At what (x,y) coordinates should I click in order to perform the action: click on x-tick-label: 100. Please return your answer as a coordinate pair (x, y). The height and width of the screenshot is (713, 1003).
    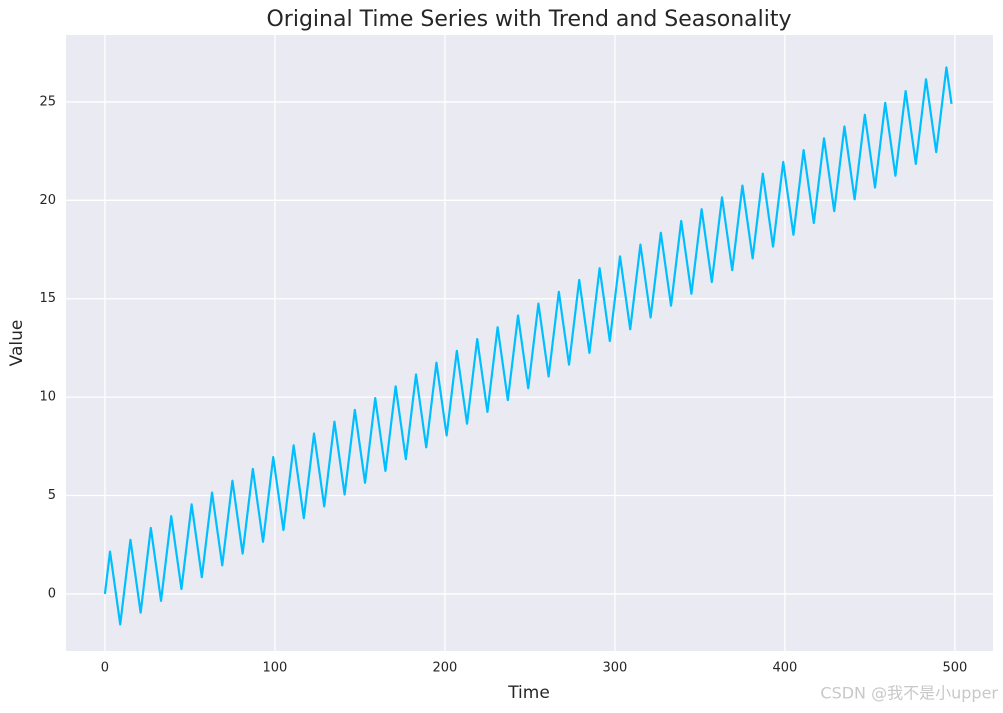
    Looking at the image, I should click on (275, 668).